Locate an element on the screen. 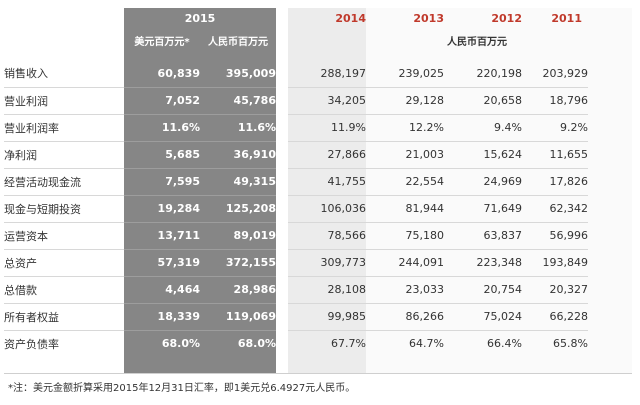 The width and height of the screenshot is (640, 405). year-2014-header: 2014 is located at coordinates (350, 18).